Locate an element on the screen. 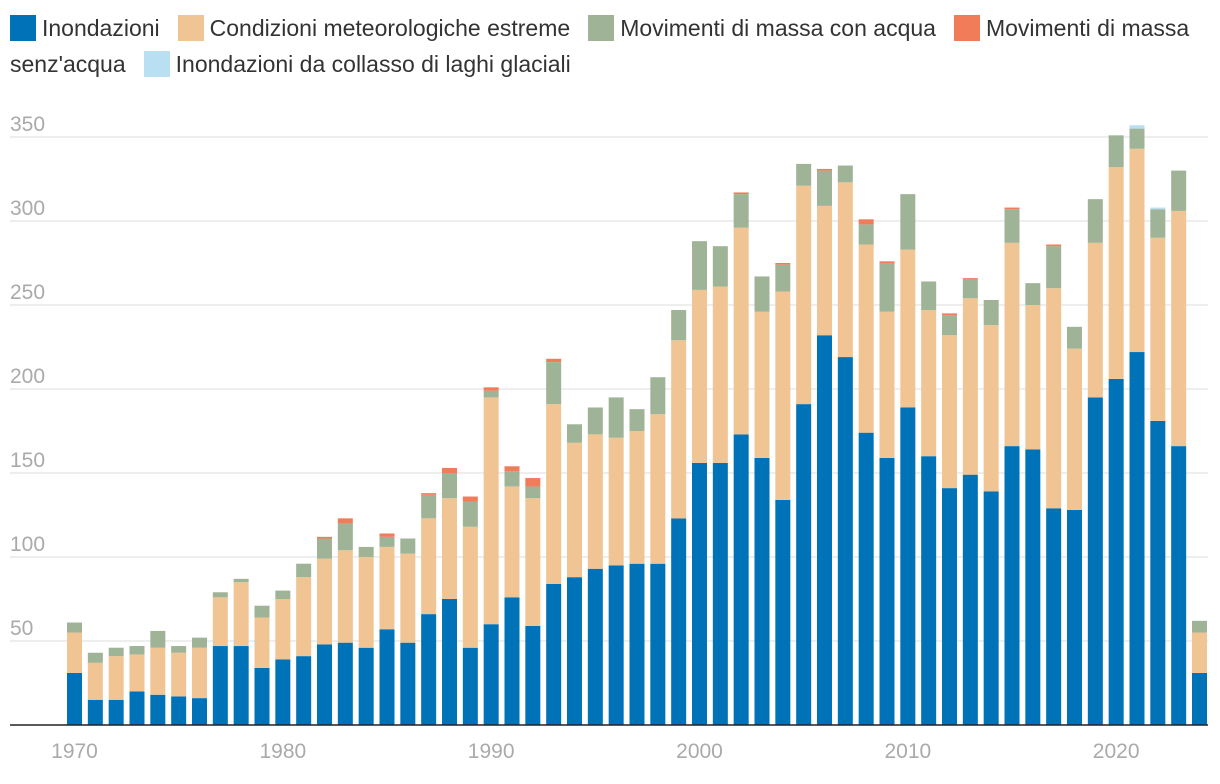 The width and height of the screenshot is (1220, 784). y-tick-label: 250 is located at coordinates (27, 292).